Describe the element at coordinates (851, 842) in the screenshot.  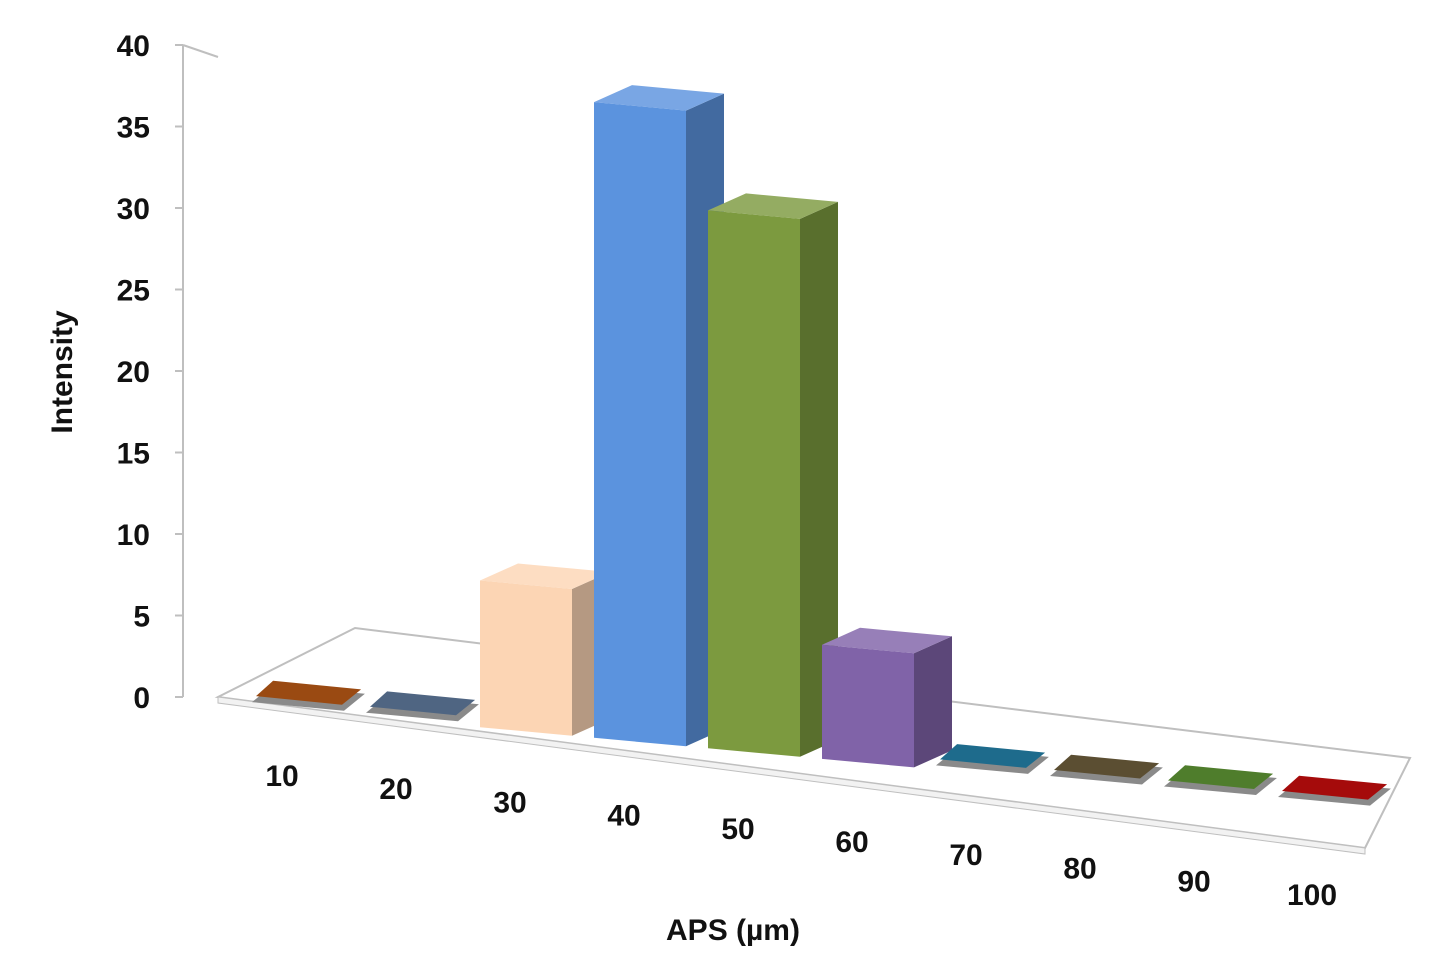
I see `x-tick-label: 60` at that location.